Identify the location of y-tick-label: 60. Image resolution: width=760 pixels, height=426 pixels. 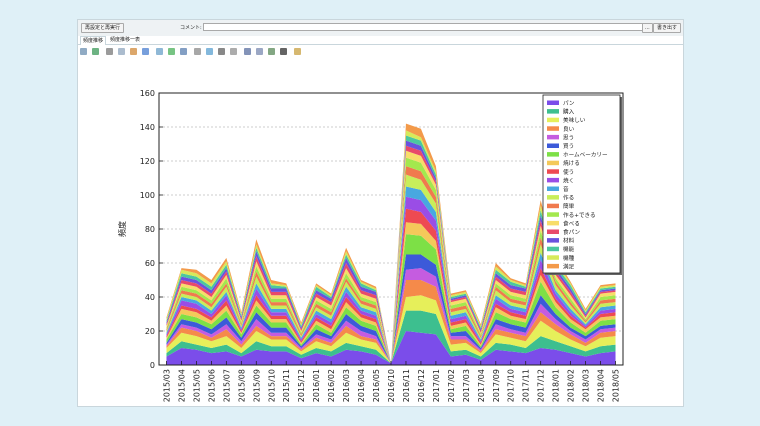
(150, 263).